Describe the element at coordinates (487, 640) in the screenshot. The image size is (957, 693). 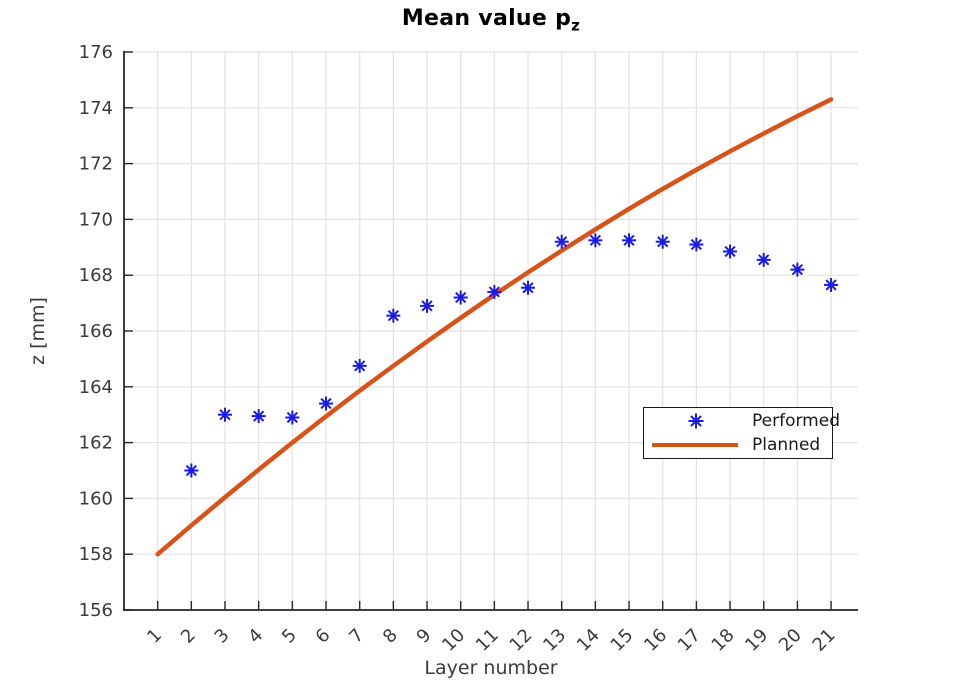
I see `x-tick-label: 11` at that location.